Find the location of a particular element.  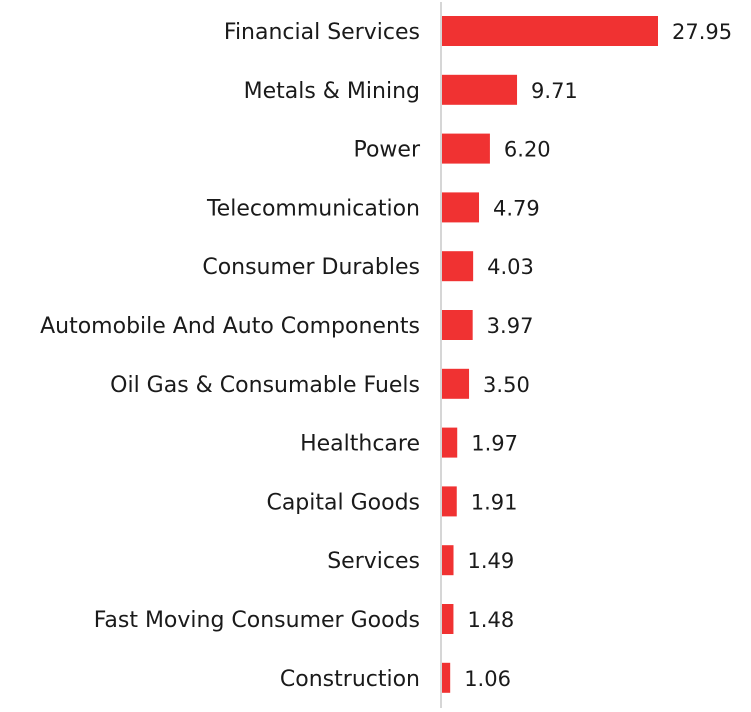

value-label: 1.06 is located at coordinates (487, 679).